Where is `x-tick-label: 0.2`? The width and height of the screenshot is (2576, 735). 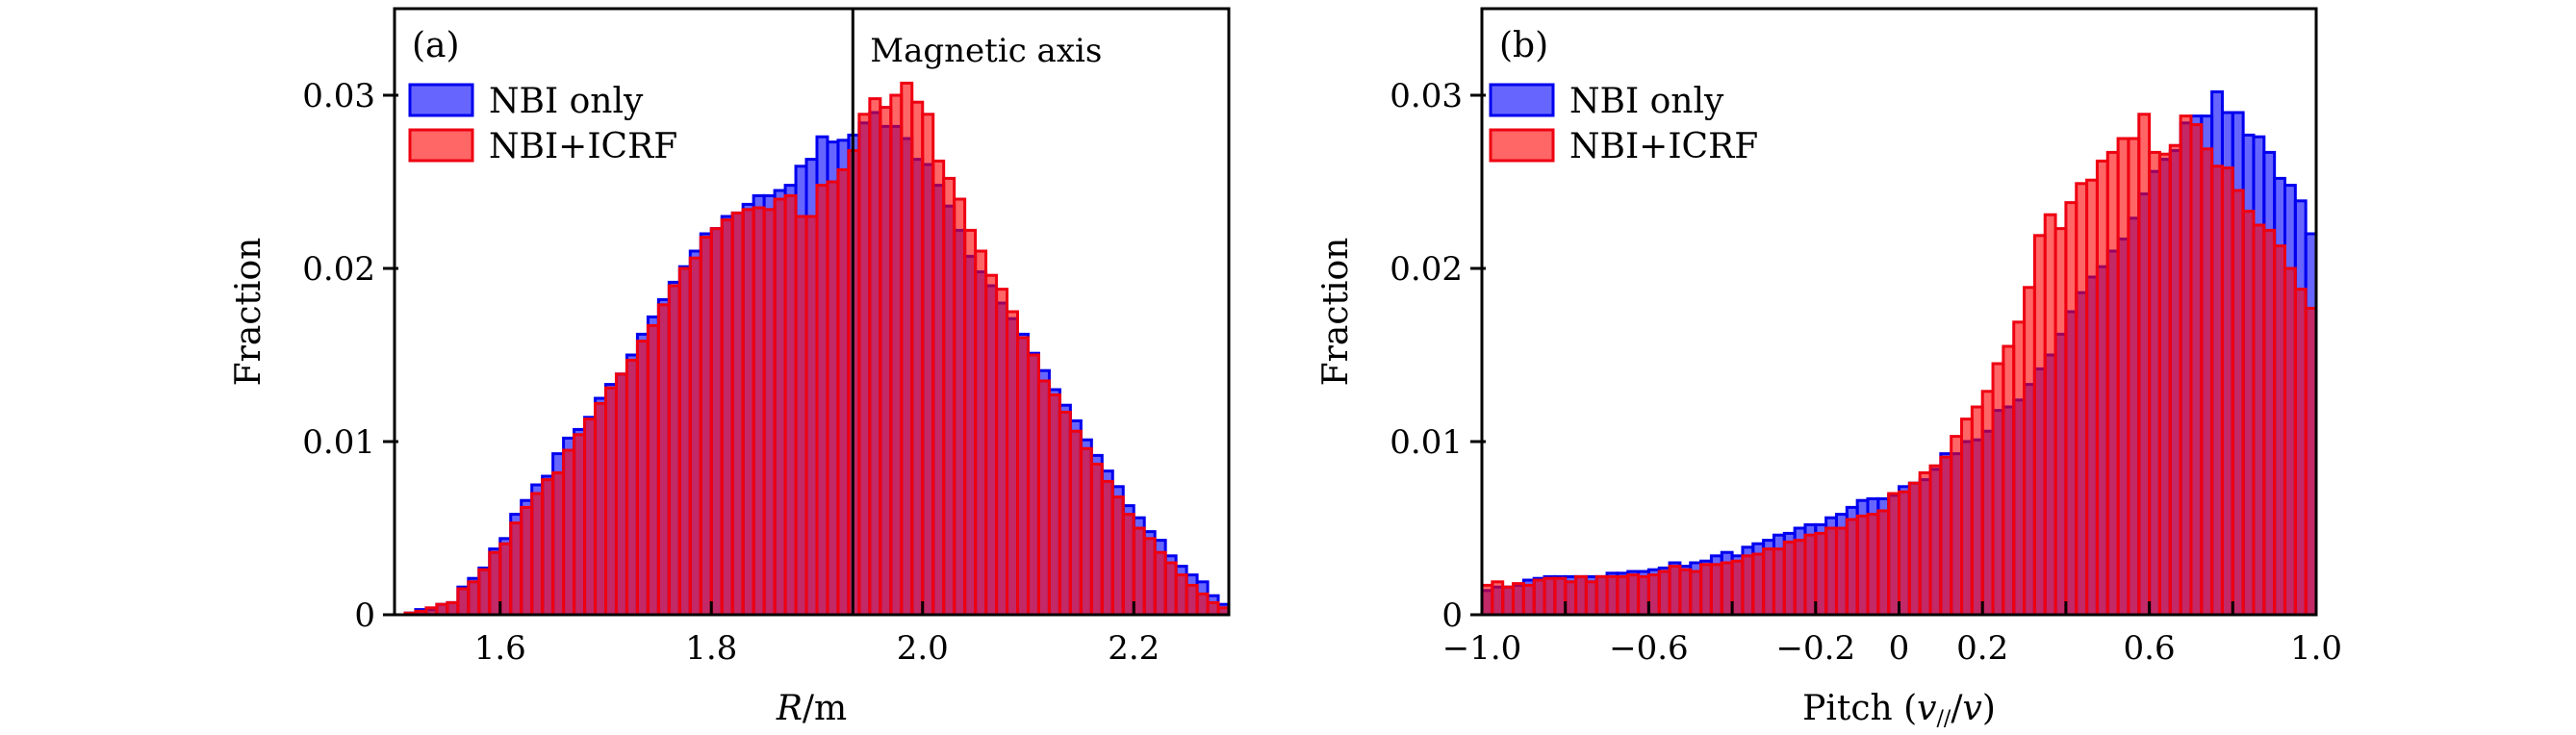 x-tick-label: 0.2 is located at coordinates (1982, 648).